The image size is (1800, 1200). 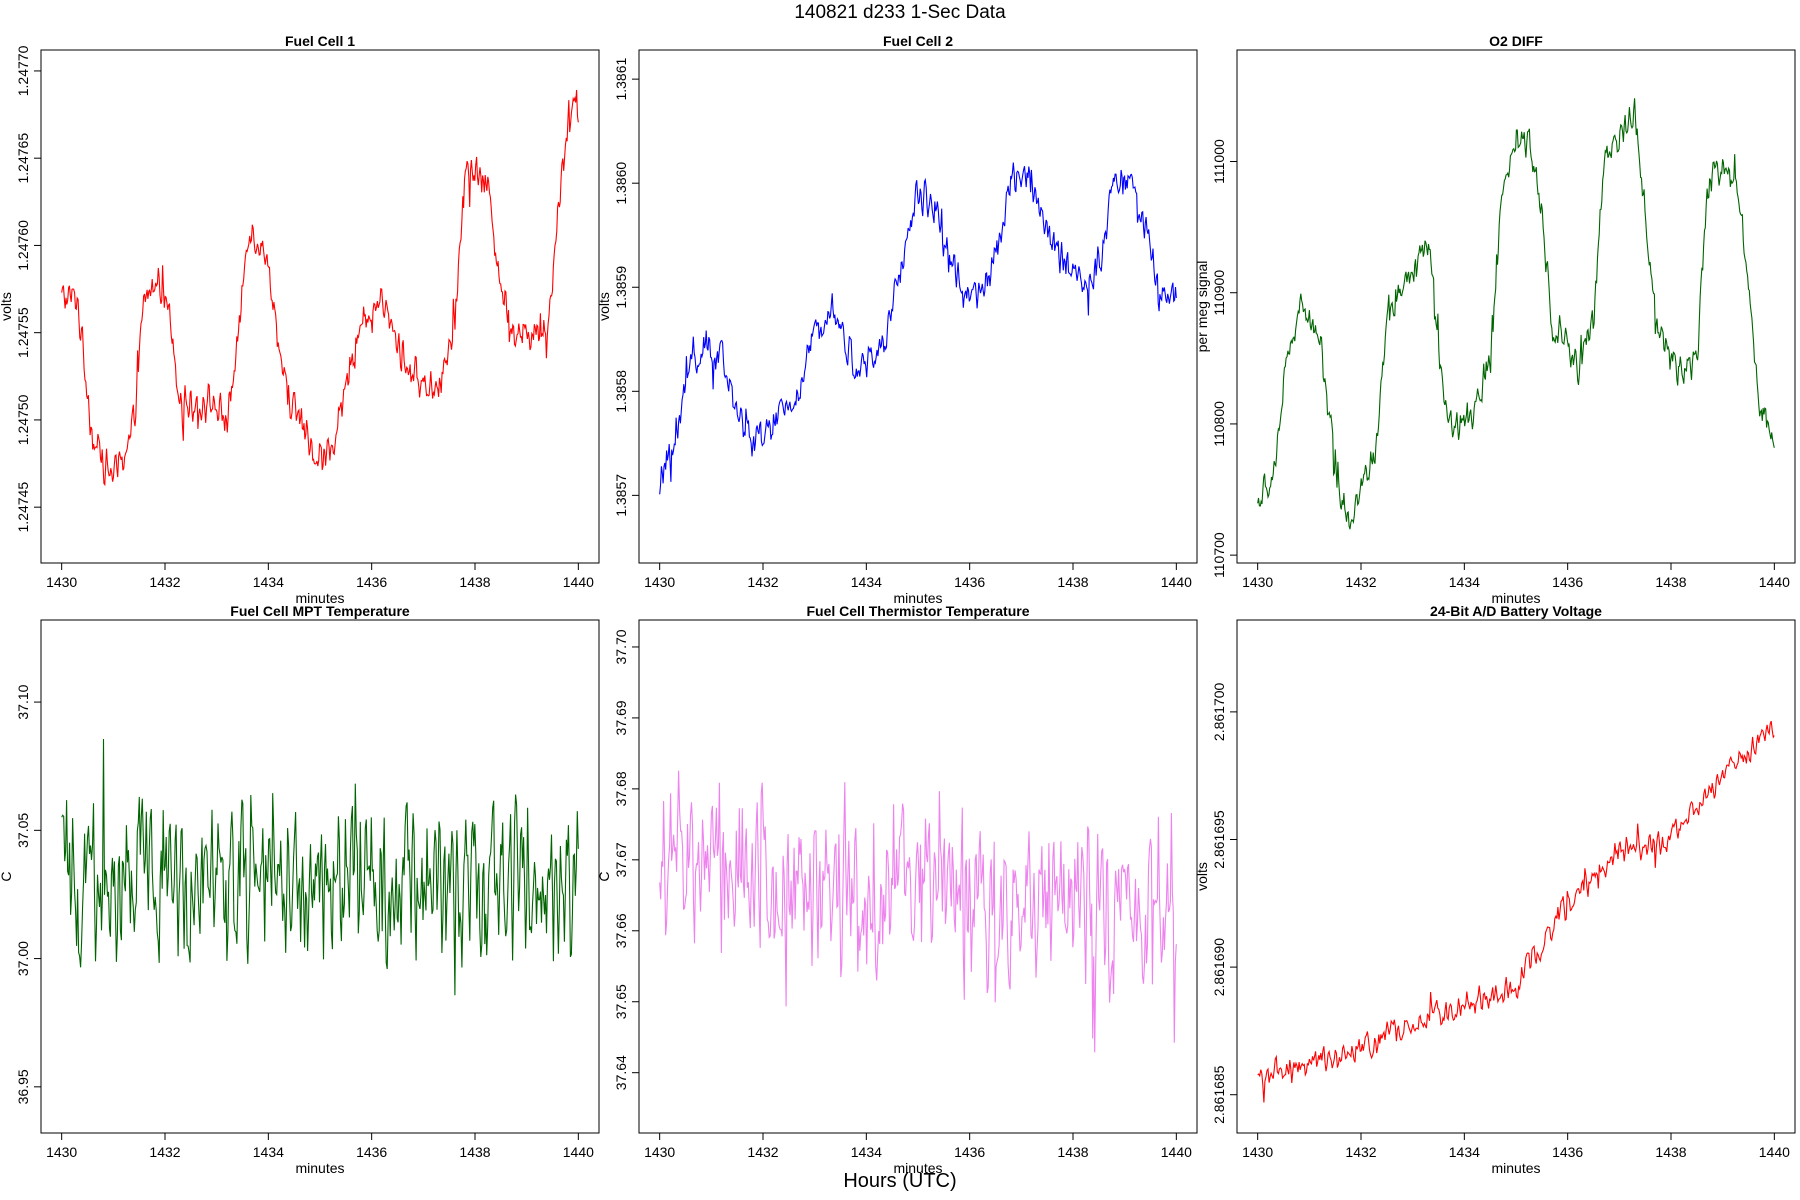 I want to click on y-tick-label: 1.3858, so click(x=621, y=391).